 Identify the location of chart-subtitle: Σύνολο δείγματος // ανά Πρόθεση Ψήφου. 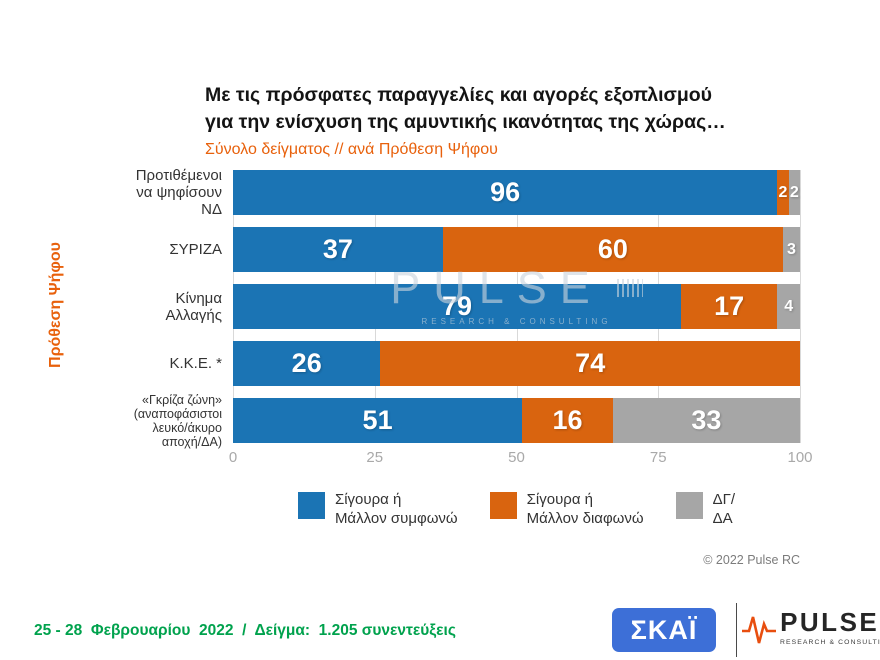
(351, 149).